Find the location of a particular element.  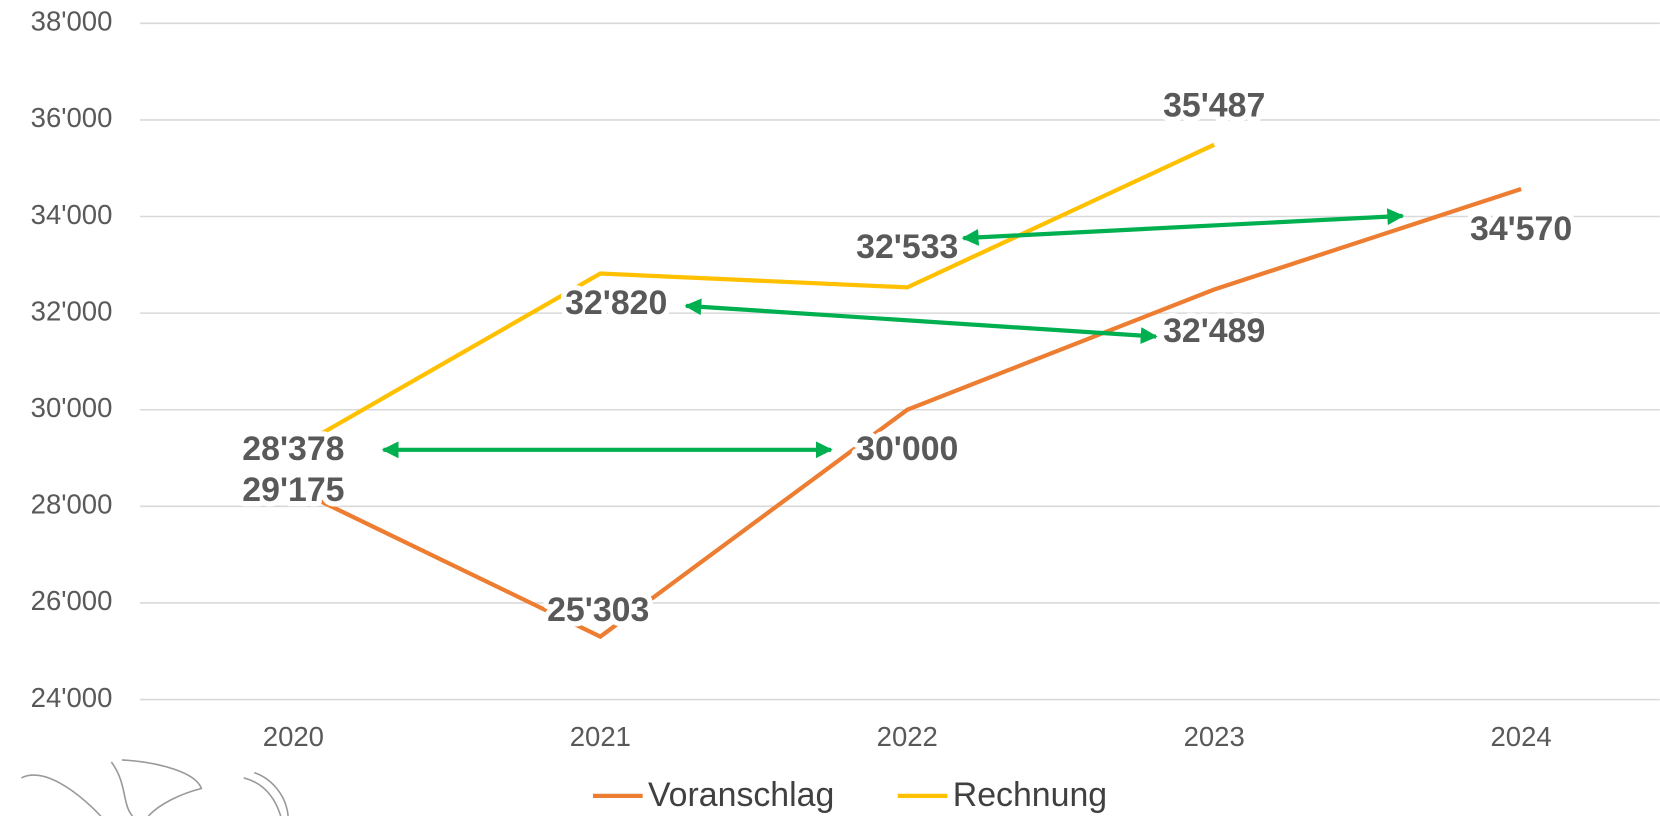

x-tick-label: 2024 is located at coordinates (1521, 736).